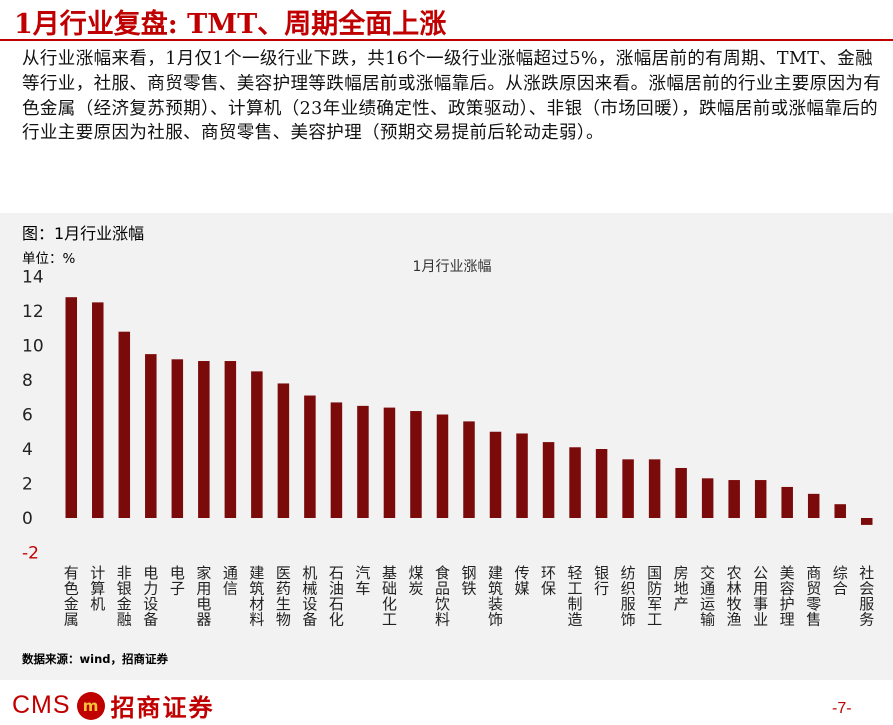  What do you see at coordinates (90, 705) in the screenshot?
I see `logo-mark-icon: m` at bounding box center [90, 705].